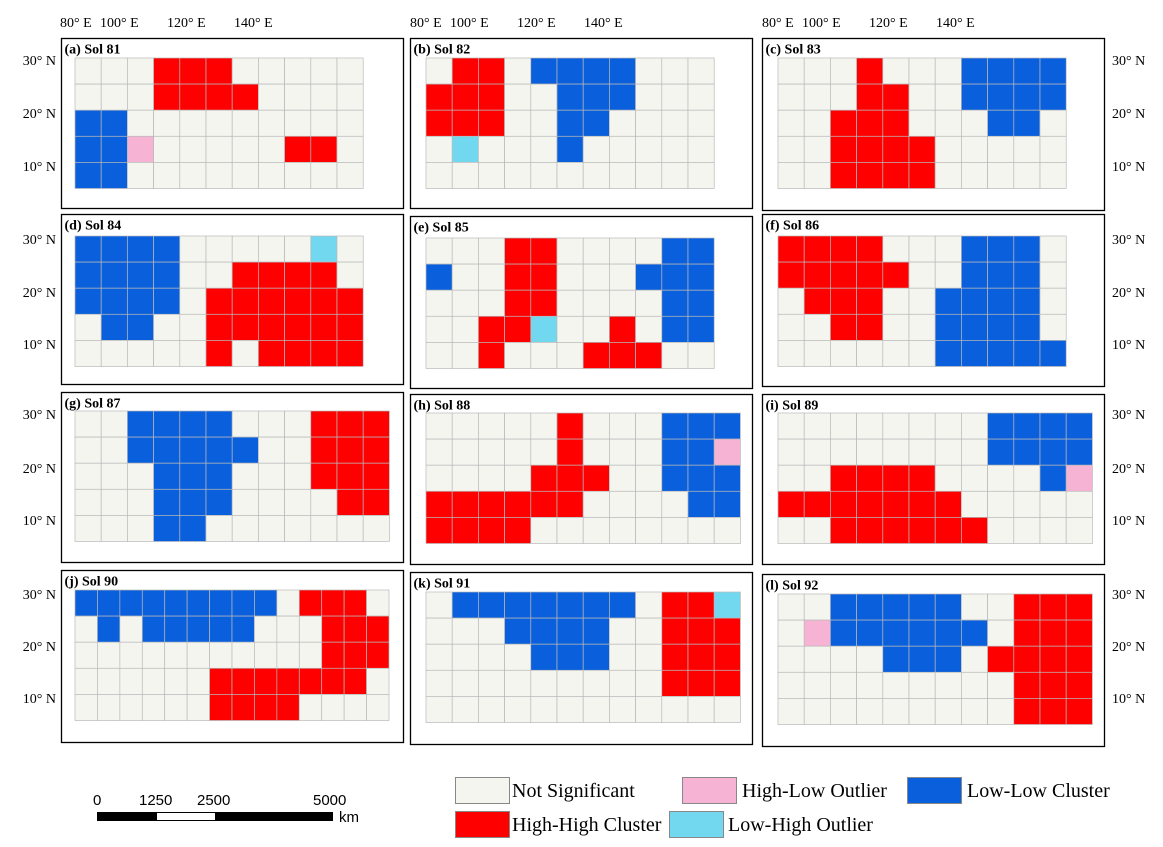 This screenshot has width=1163, height=847. What do you see at coordinates (426, 23) in the screenshot?
I see `lon-label: 80° E` at bounding box center [426, 23].